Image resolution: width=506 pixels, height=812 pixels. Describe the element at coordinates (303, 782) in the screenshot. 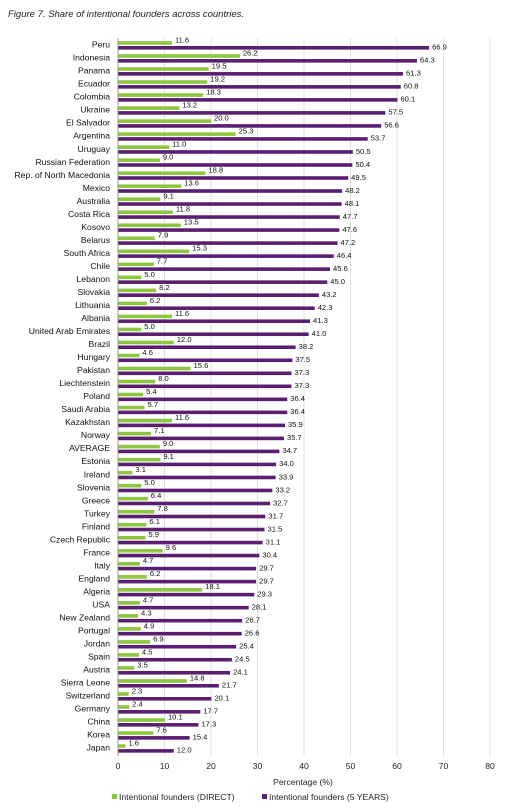

I see `x-axis-title: Percentage (%)` at that location.